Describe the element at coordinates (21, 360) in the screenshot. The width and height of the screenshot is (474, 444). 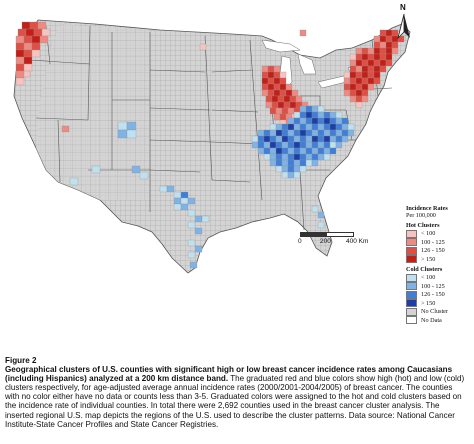
I see `figure-label: Figure 2` at that location.